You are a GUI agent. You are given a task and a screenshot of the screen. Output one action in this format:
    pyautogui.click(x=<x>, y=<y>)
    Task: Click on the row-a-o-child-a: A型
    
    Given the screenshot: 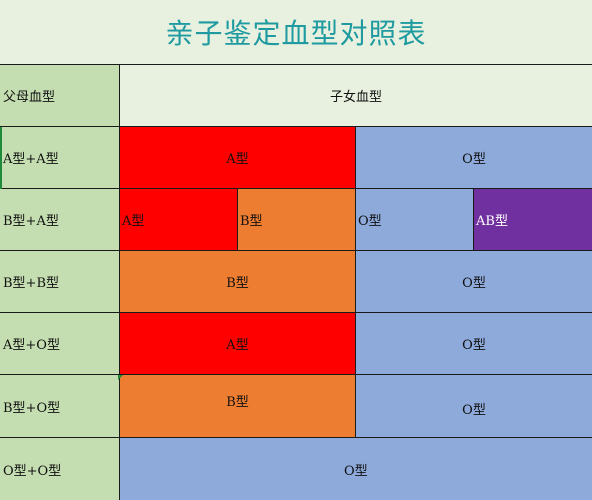 What is the action you would take?
    pyautogui.click(x=238, y=344)
    